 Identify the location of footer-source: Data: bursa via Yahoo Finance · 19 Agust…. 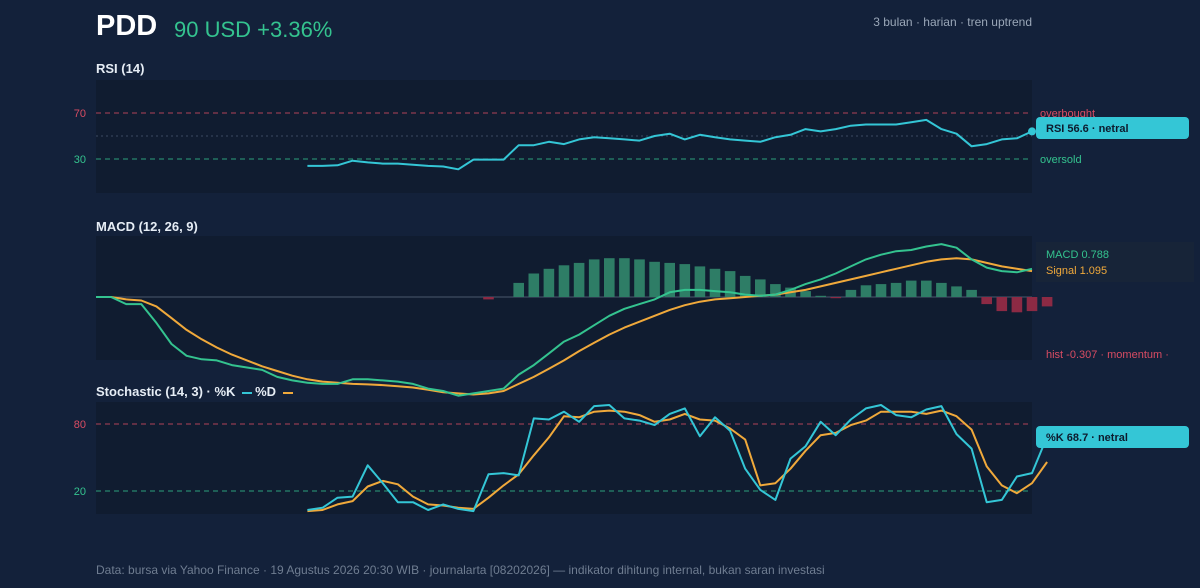
(460, 570).